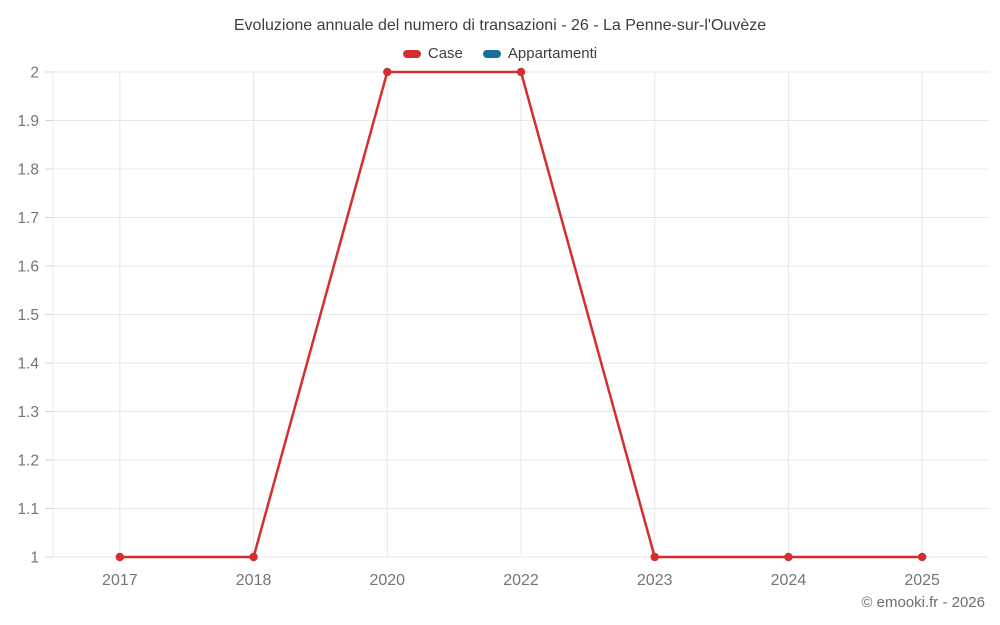 This screenshot has width=1000, height=625. Describe the element at coordinates (28, 461) in the screenshot. I see `svg-text: 1.2` at that location.